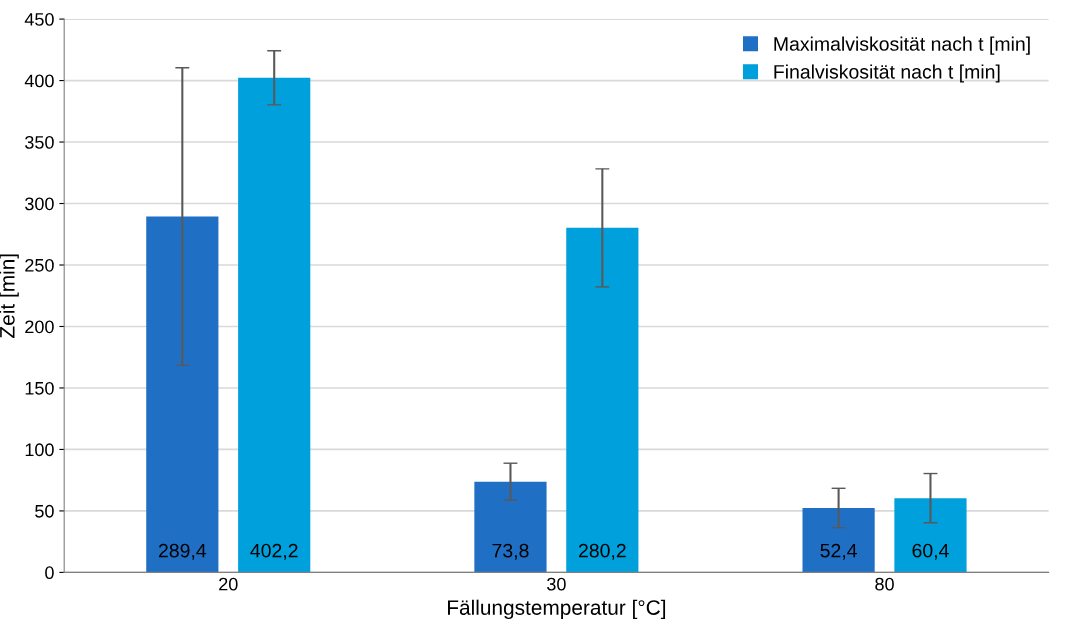 The image size is (1070, 636). Describe the element at coordinates (44, 511) in the screenshot. I see `y-tick-label: 50` at that location.